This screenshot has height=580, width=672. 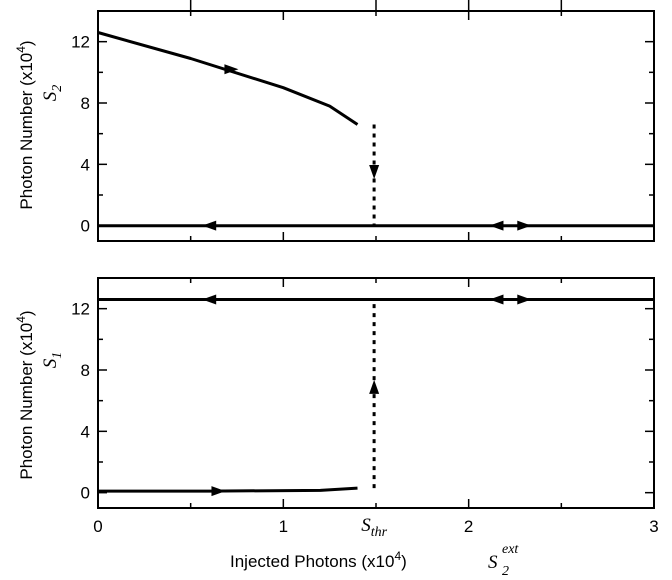 I want to click on direction-arrow-down, so click(x=374, y=172).